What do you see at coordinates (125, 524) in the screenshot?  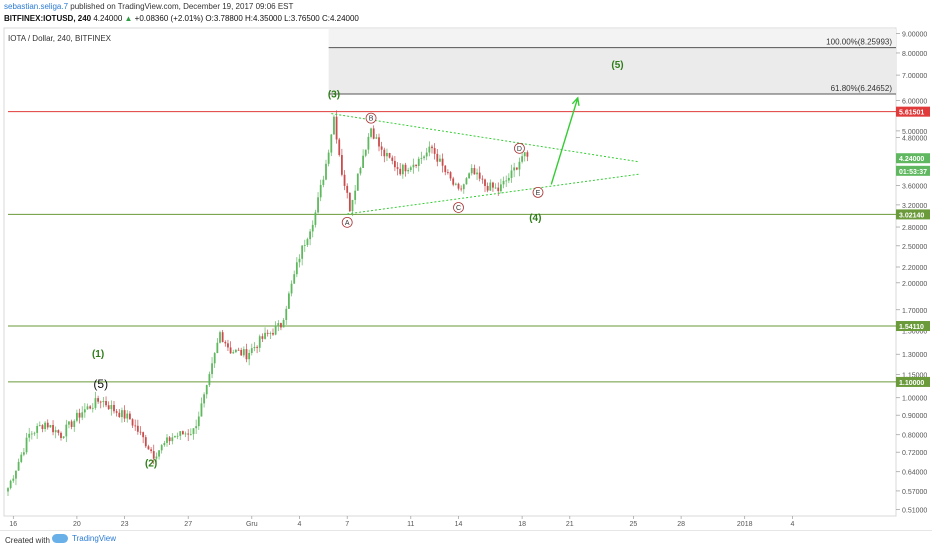 I see `time-tick-label: 23` at bounding box center [125, 524].